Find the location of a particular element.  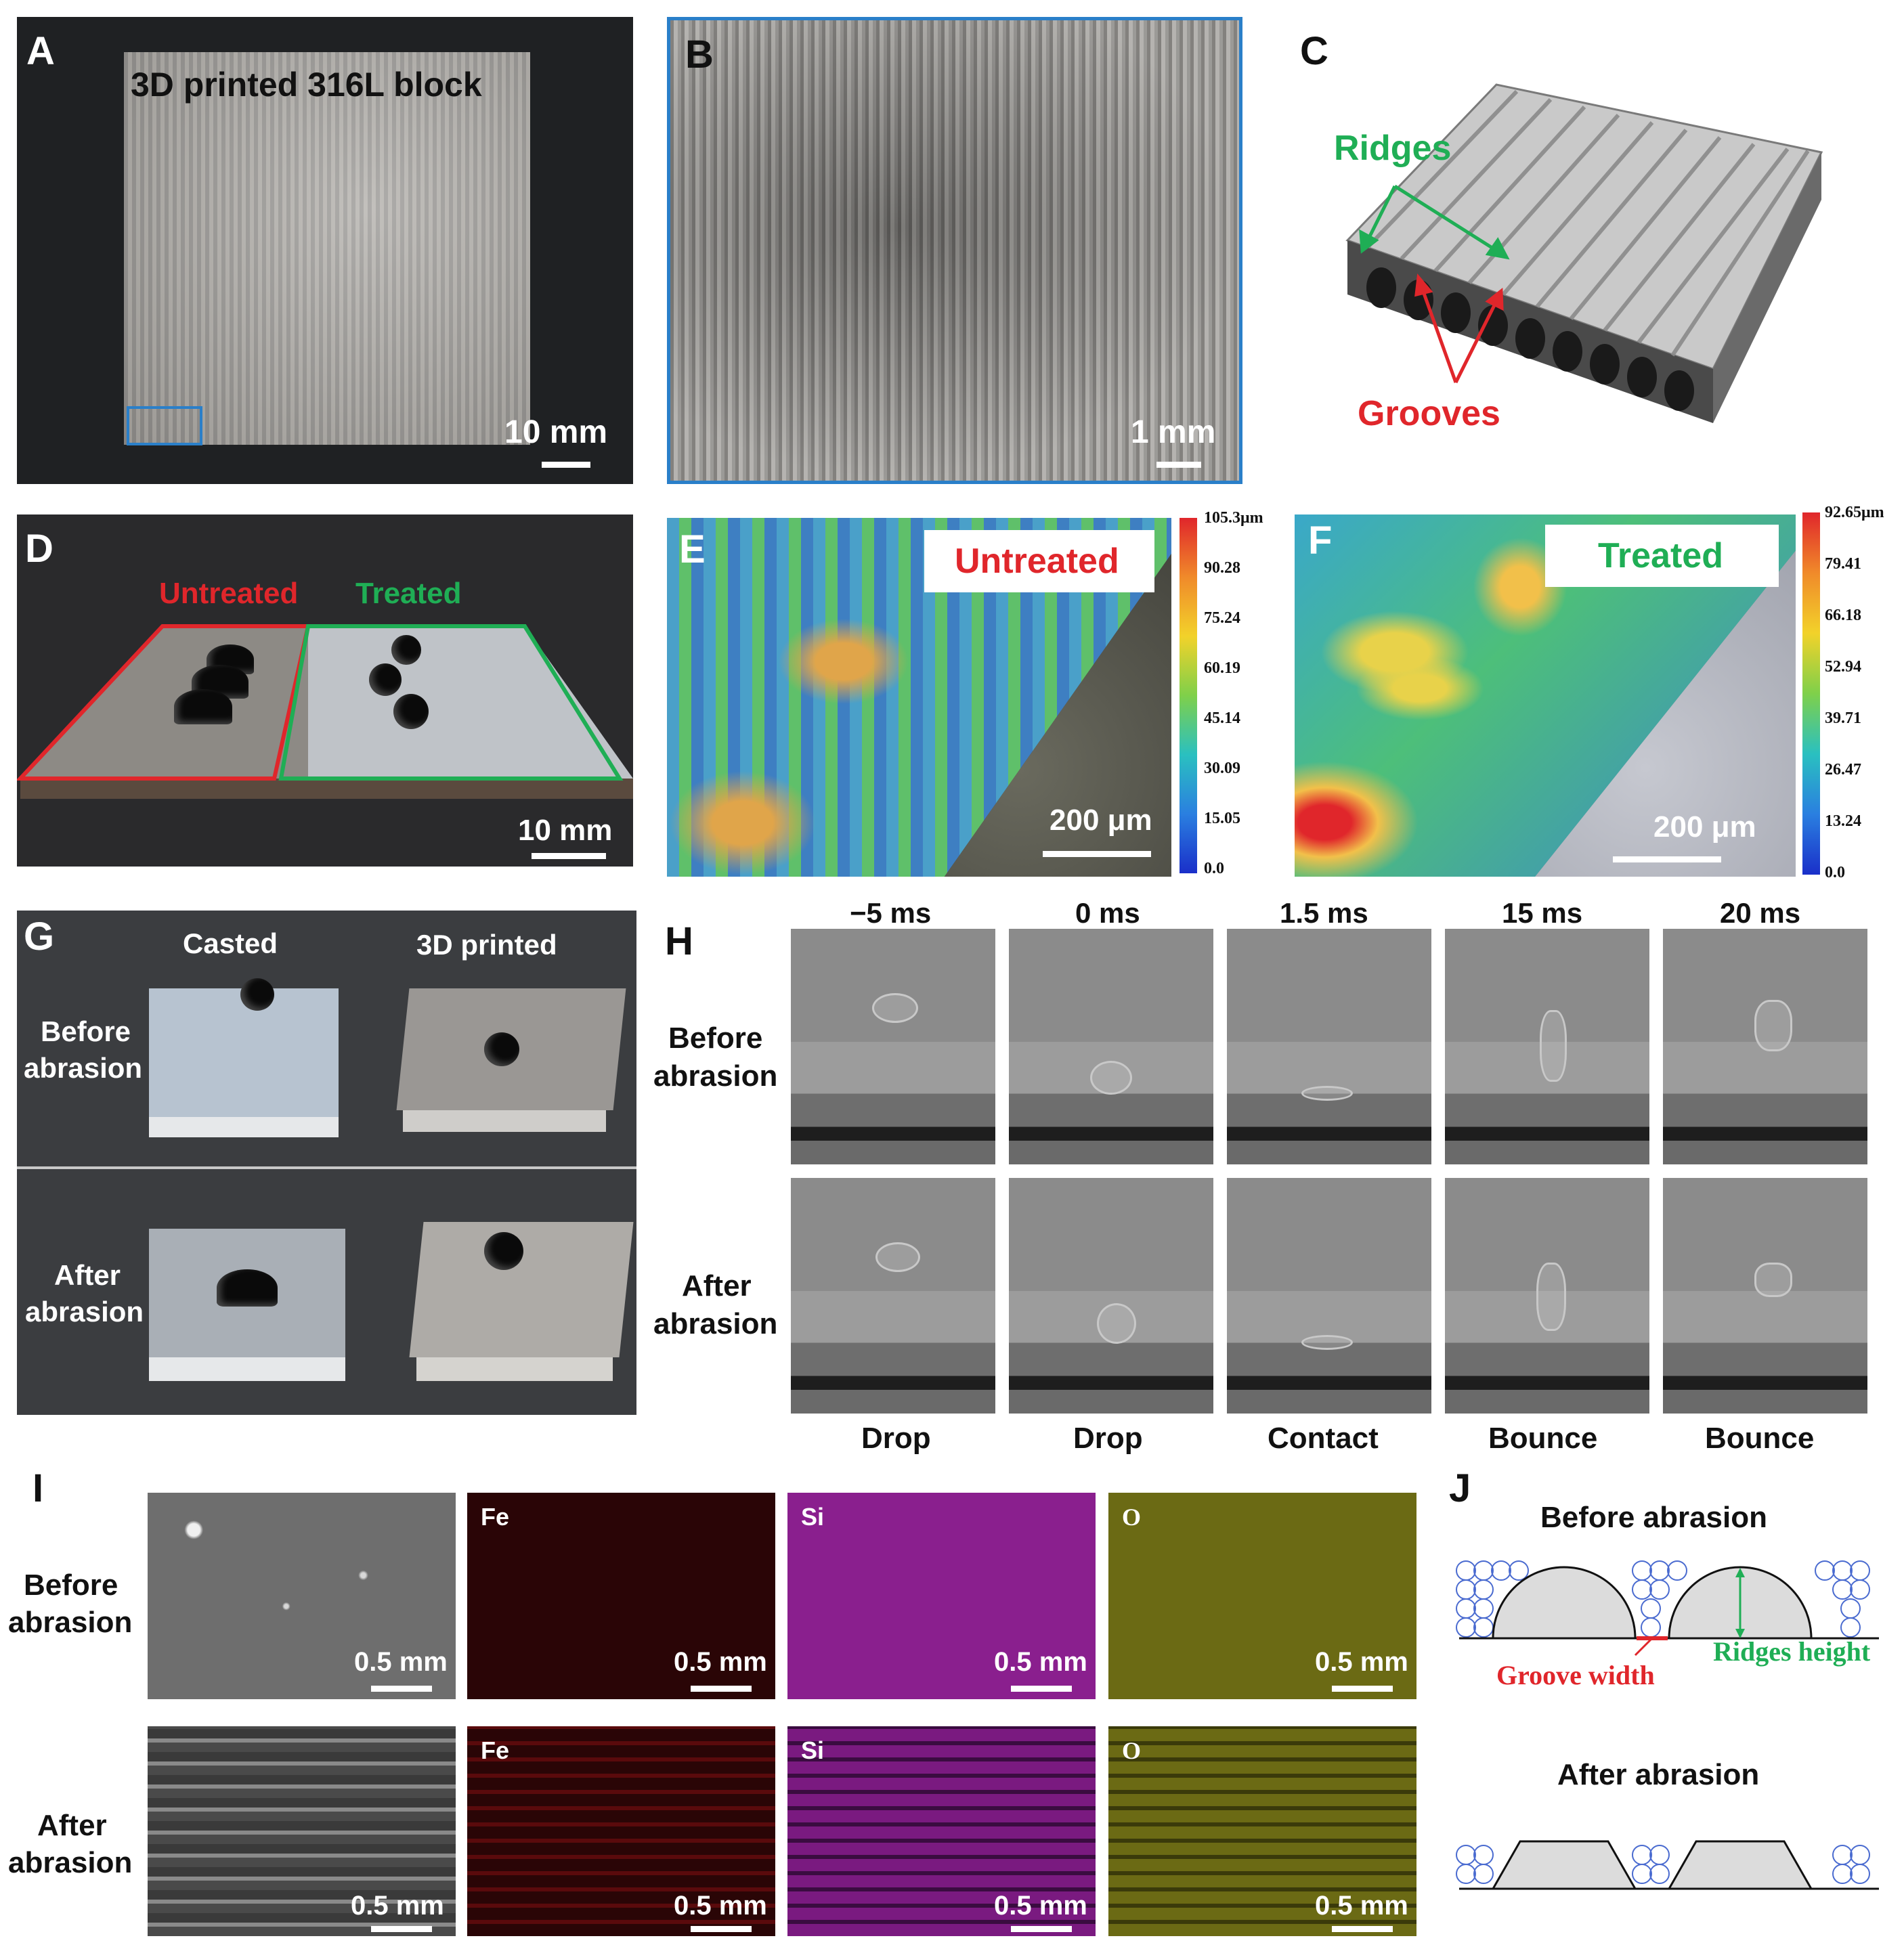

panel-e-tag: Untreated is located at coordinates (1037, 562).